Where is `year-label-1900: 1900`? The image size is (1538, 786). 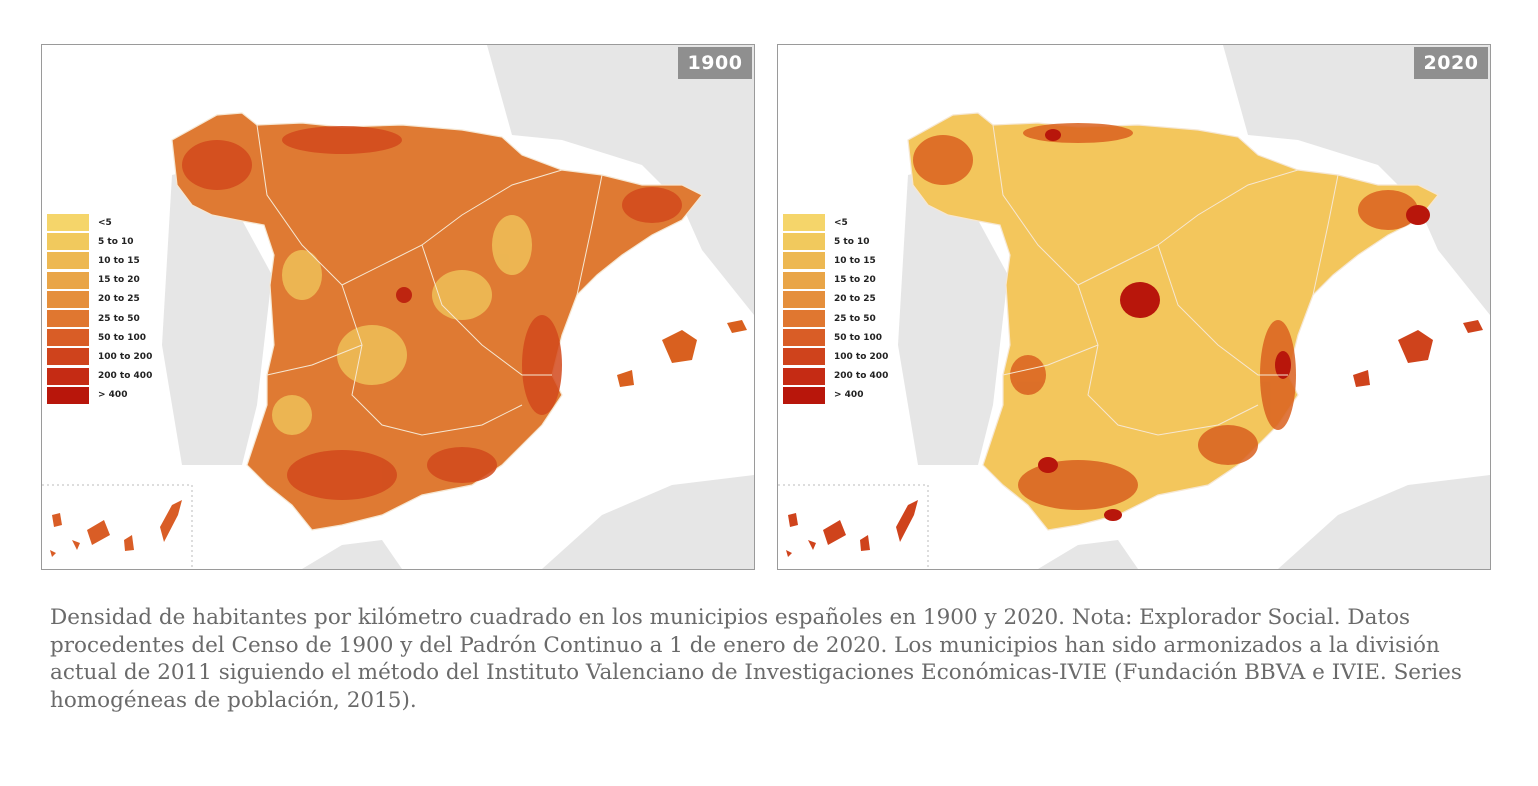
year-label-1900: 1900 is located at coordinates (715, 63).